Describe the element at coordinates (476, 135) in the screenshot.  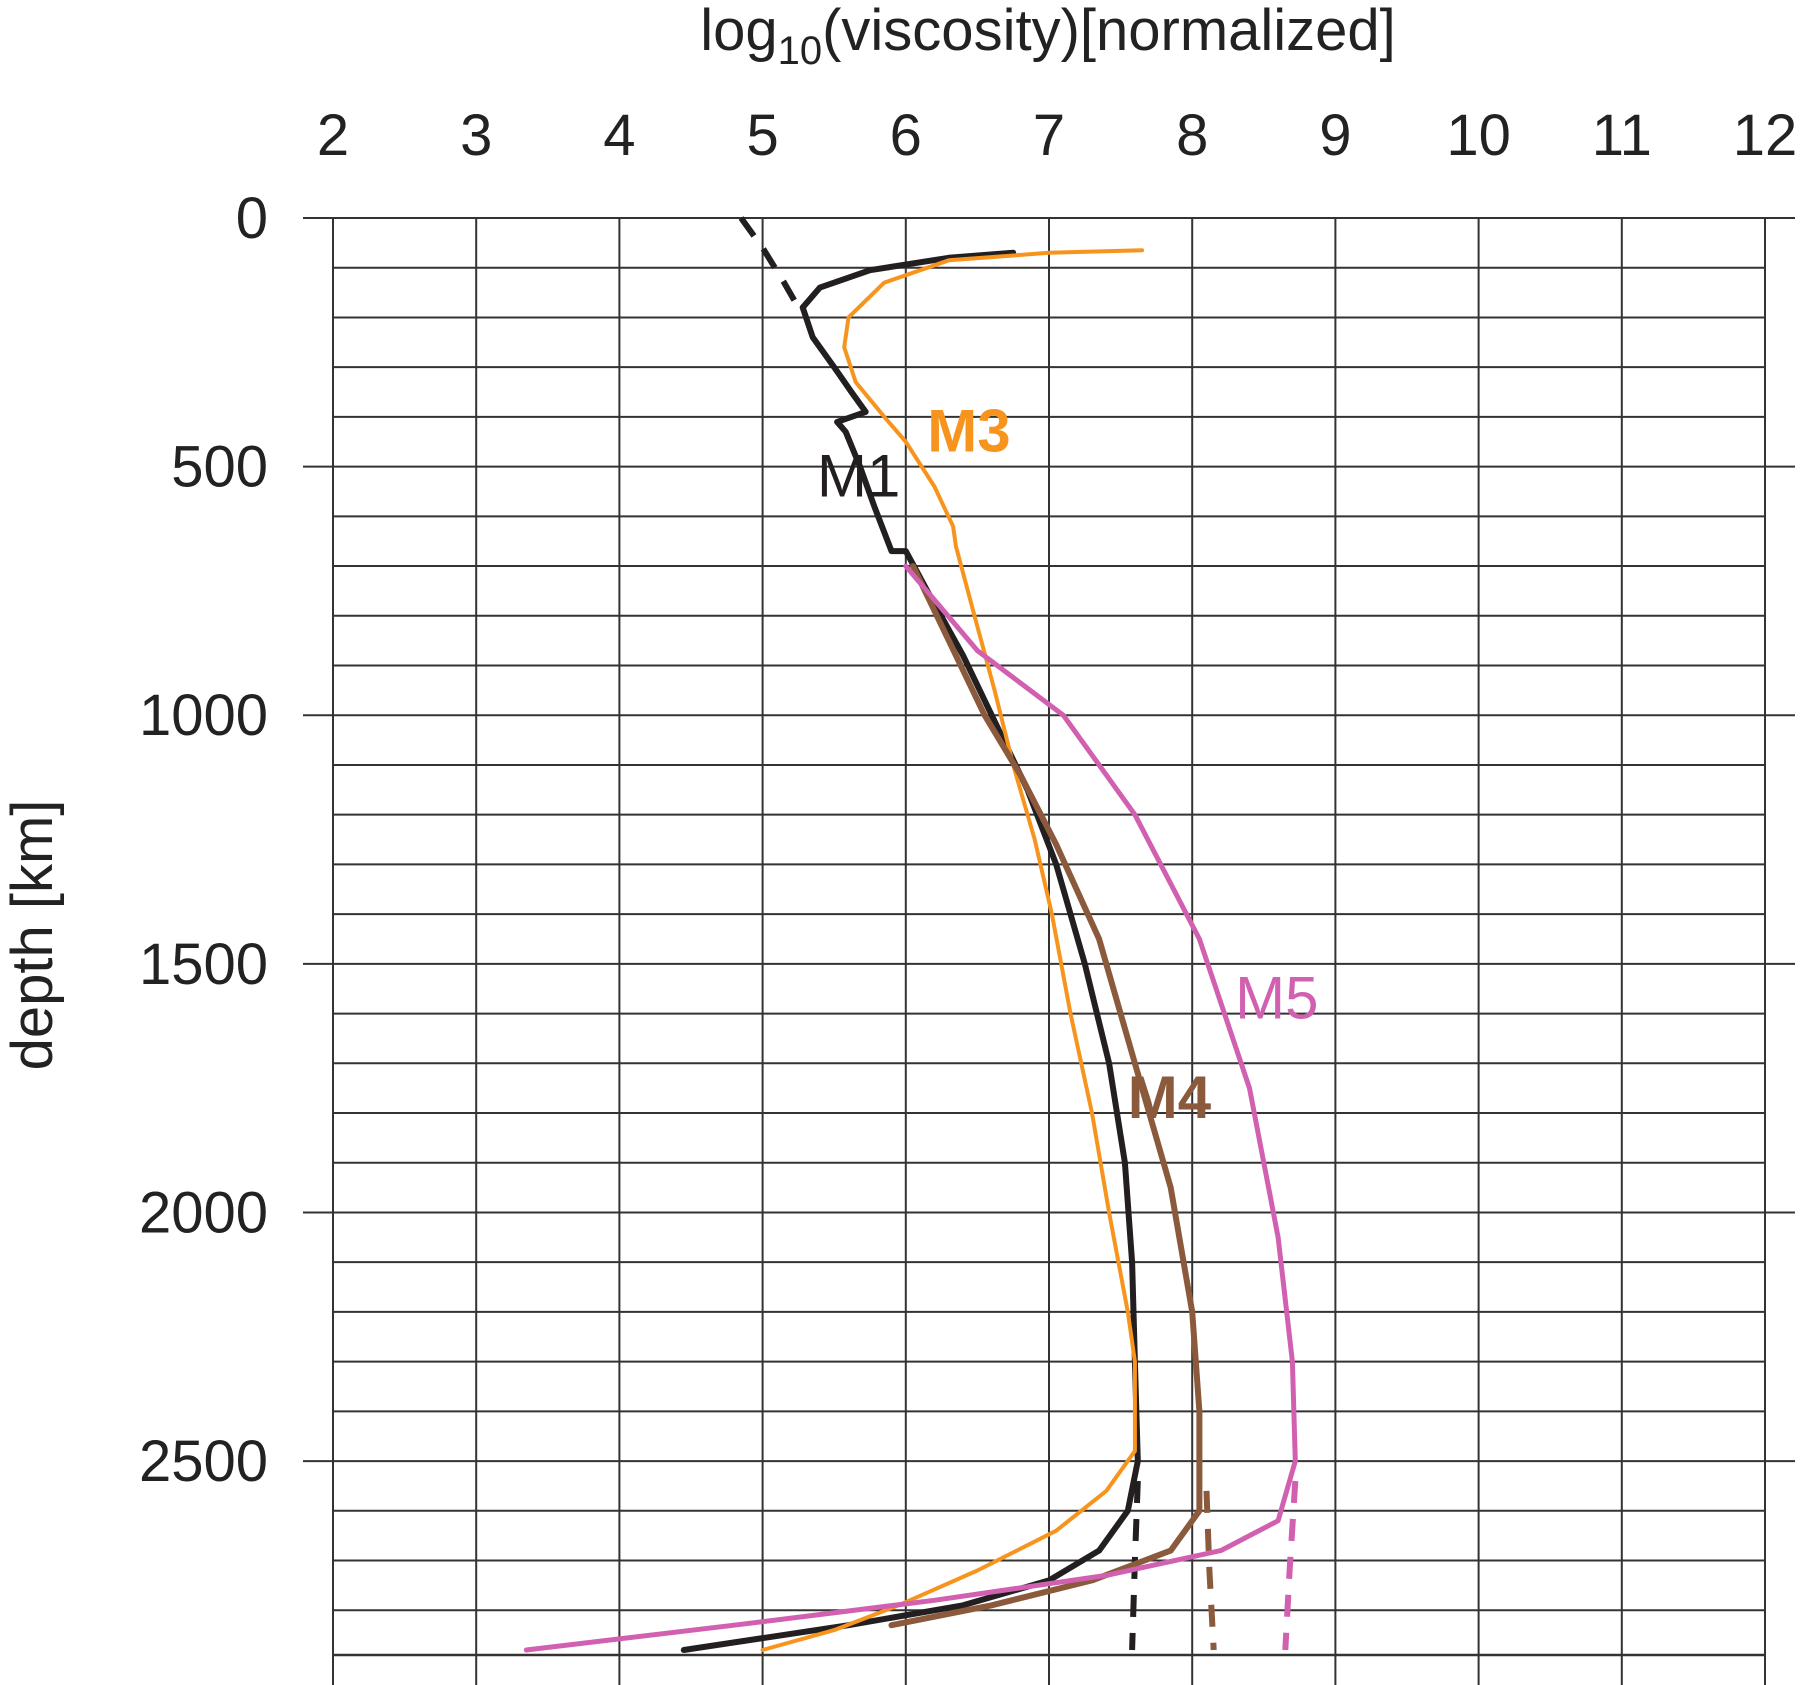
I see `x-tick-label: 3` at that location.